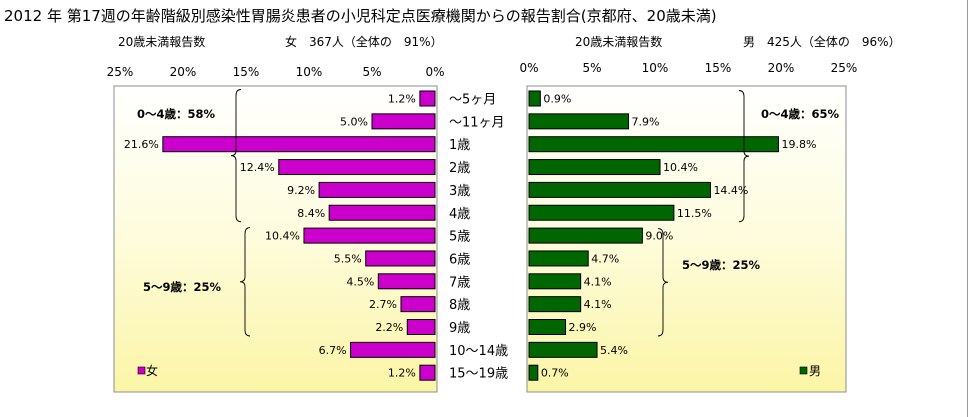  I want to click on male-header-label: 20歳未満報告数, so click(619, 42).